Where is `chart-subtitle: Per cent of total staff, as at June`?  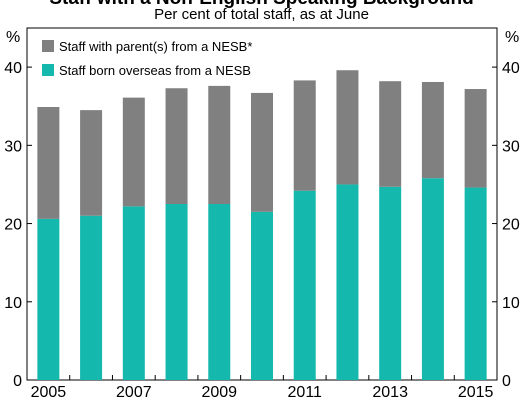
chart-subtitle: Per cent of total staff, as at June is located at coordinates (261, 14).